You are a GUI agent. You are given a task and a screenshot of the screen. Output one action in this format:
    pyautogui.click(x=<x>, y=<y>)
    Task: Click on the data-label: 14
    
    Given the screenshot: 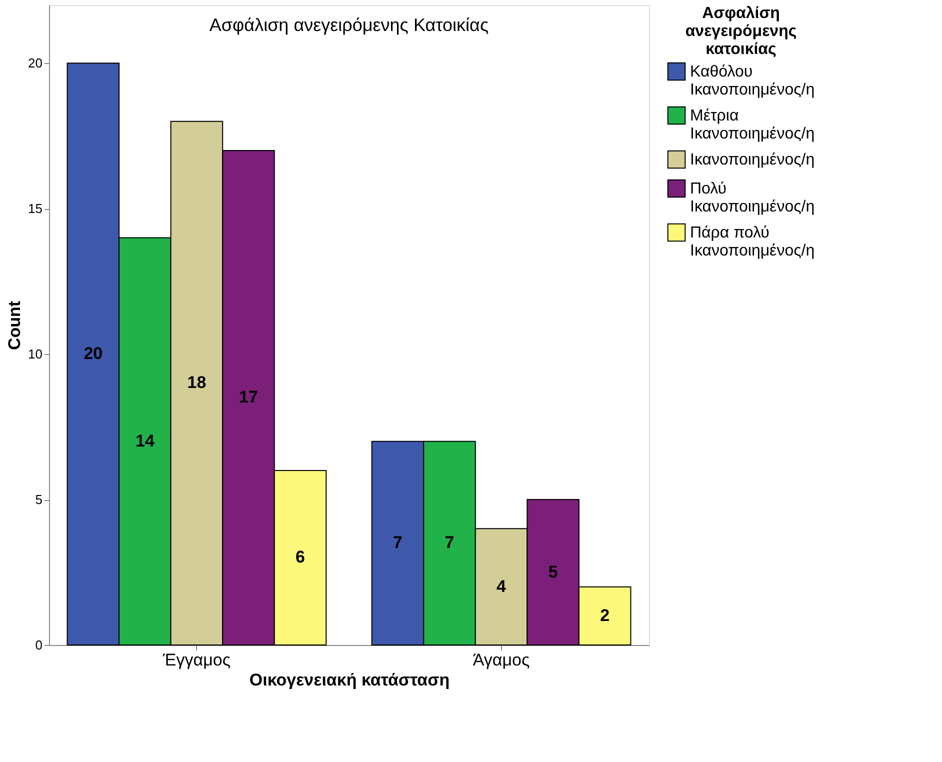 What is the action you would take?
    pyautogui.click(x=145, y=440)
    